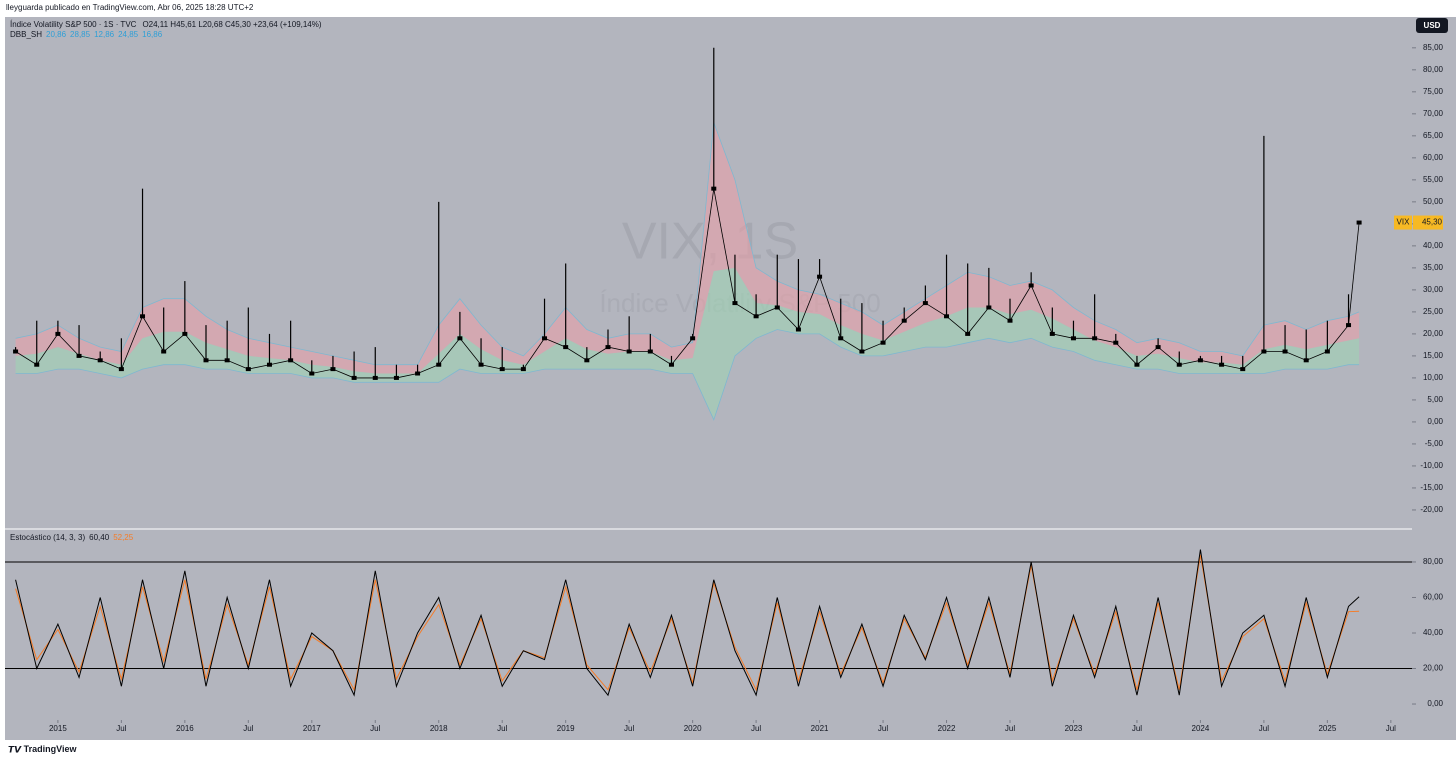  I want to click on band-value: 12,86, so click(104, 34).